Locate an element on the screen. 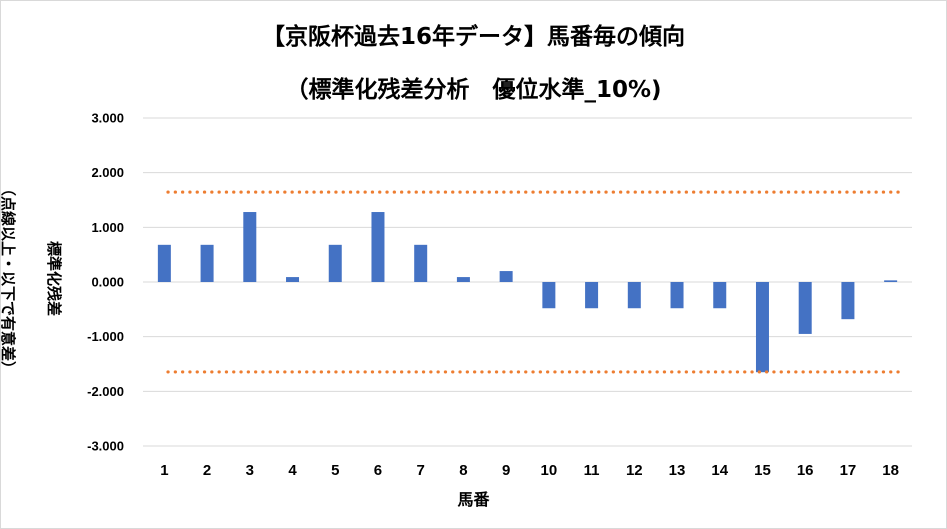 This screenshot has width=947, height=529. y-tick-label: 3.000 is located at coordinates (107, 118).